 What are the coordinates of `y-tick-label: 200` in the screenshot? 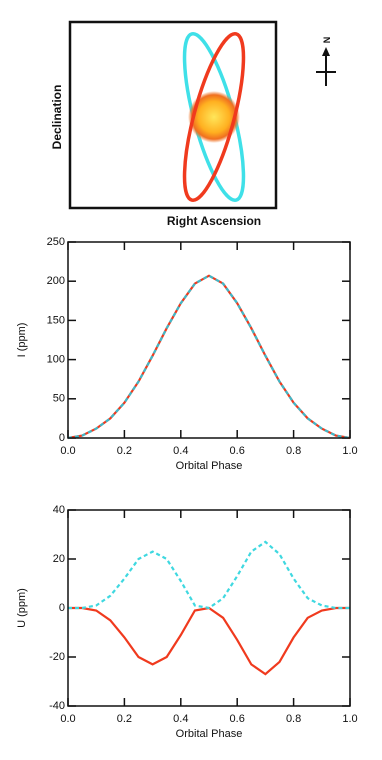 It's located at (56, 281).